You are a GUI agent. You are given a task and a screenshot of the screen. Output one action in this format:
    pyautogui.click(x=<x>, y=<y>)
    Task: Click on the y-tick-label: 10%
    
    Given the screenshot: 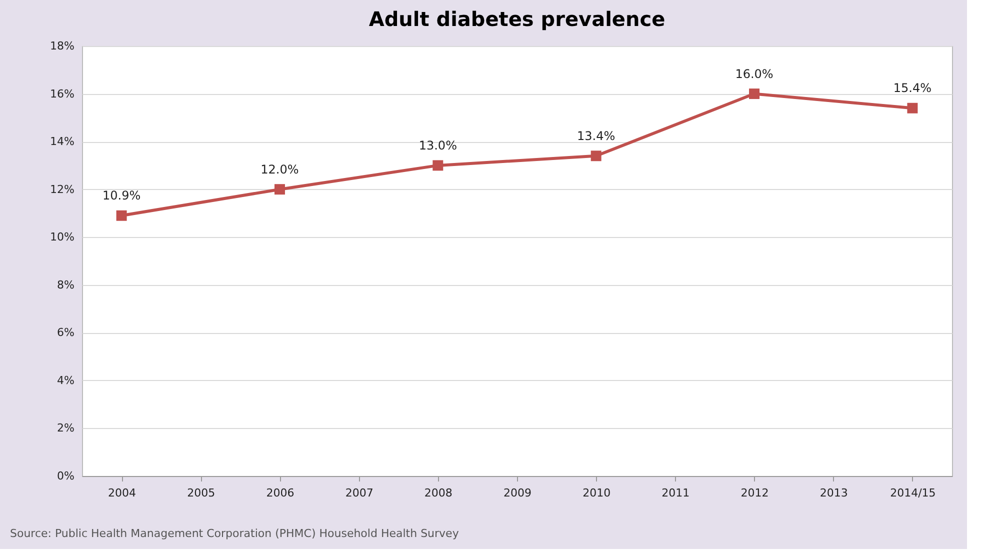 What is the action you would take?
    pyautogui.click(x=62, y=237)
    